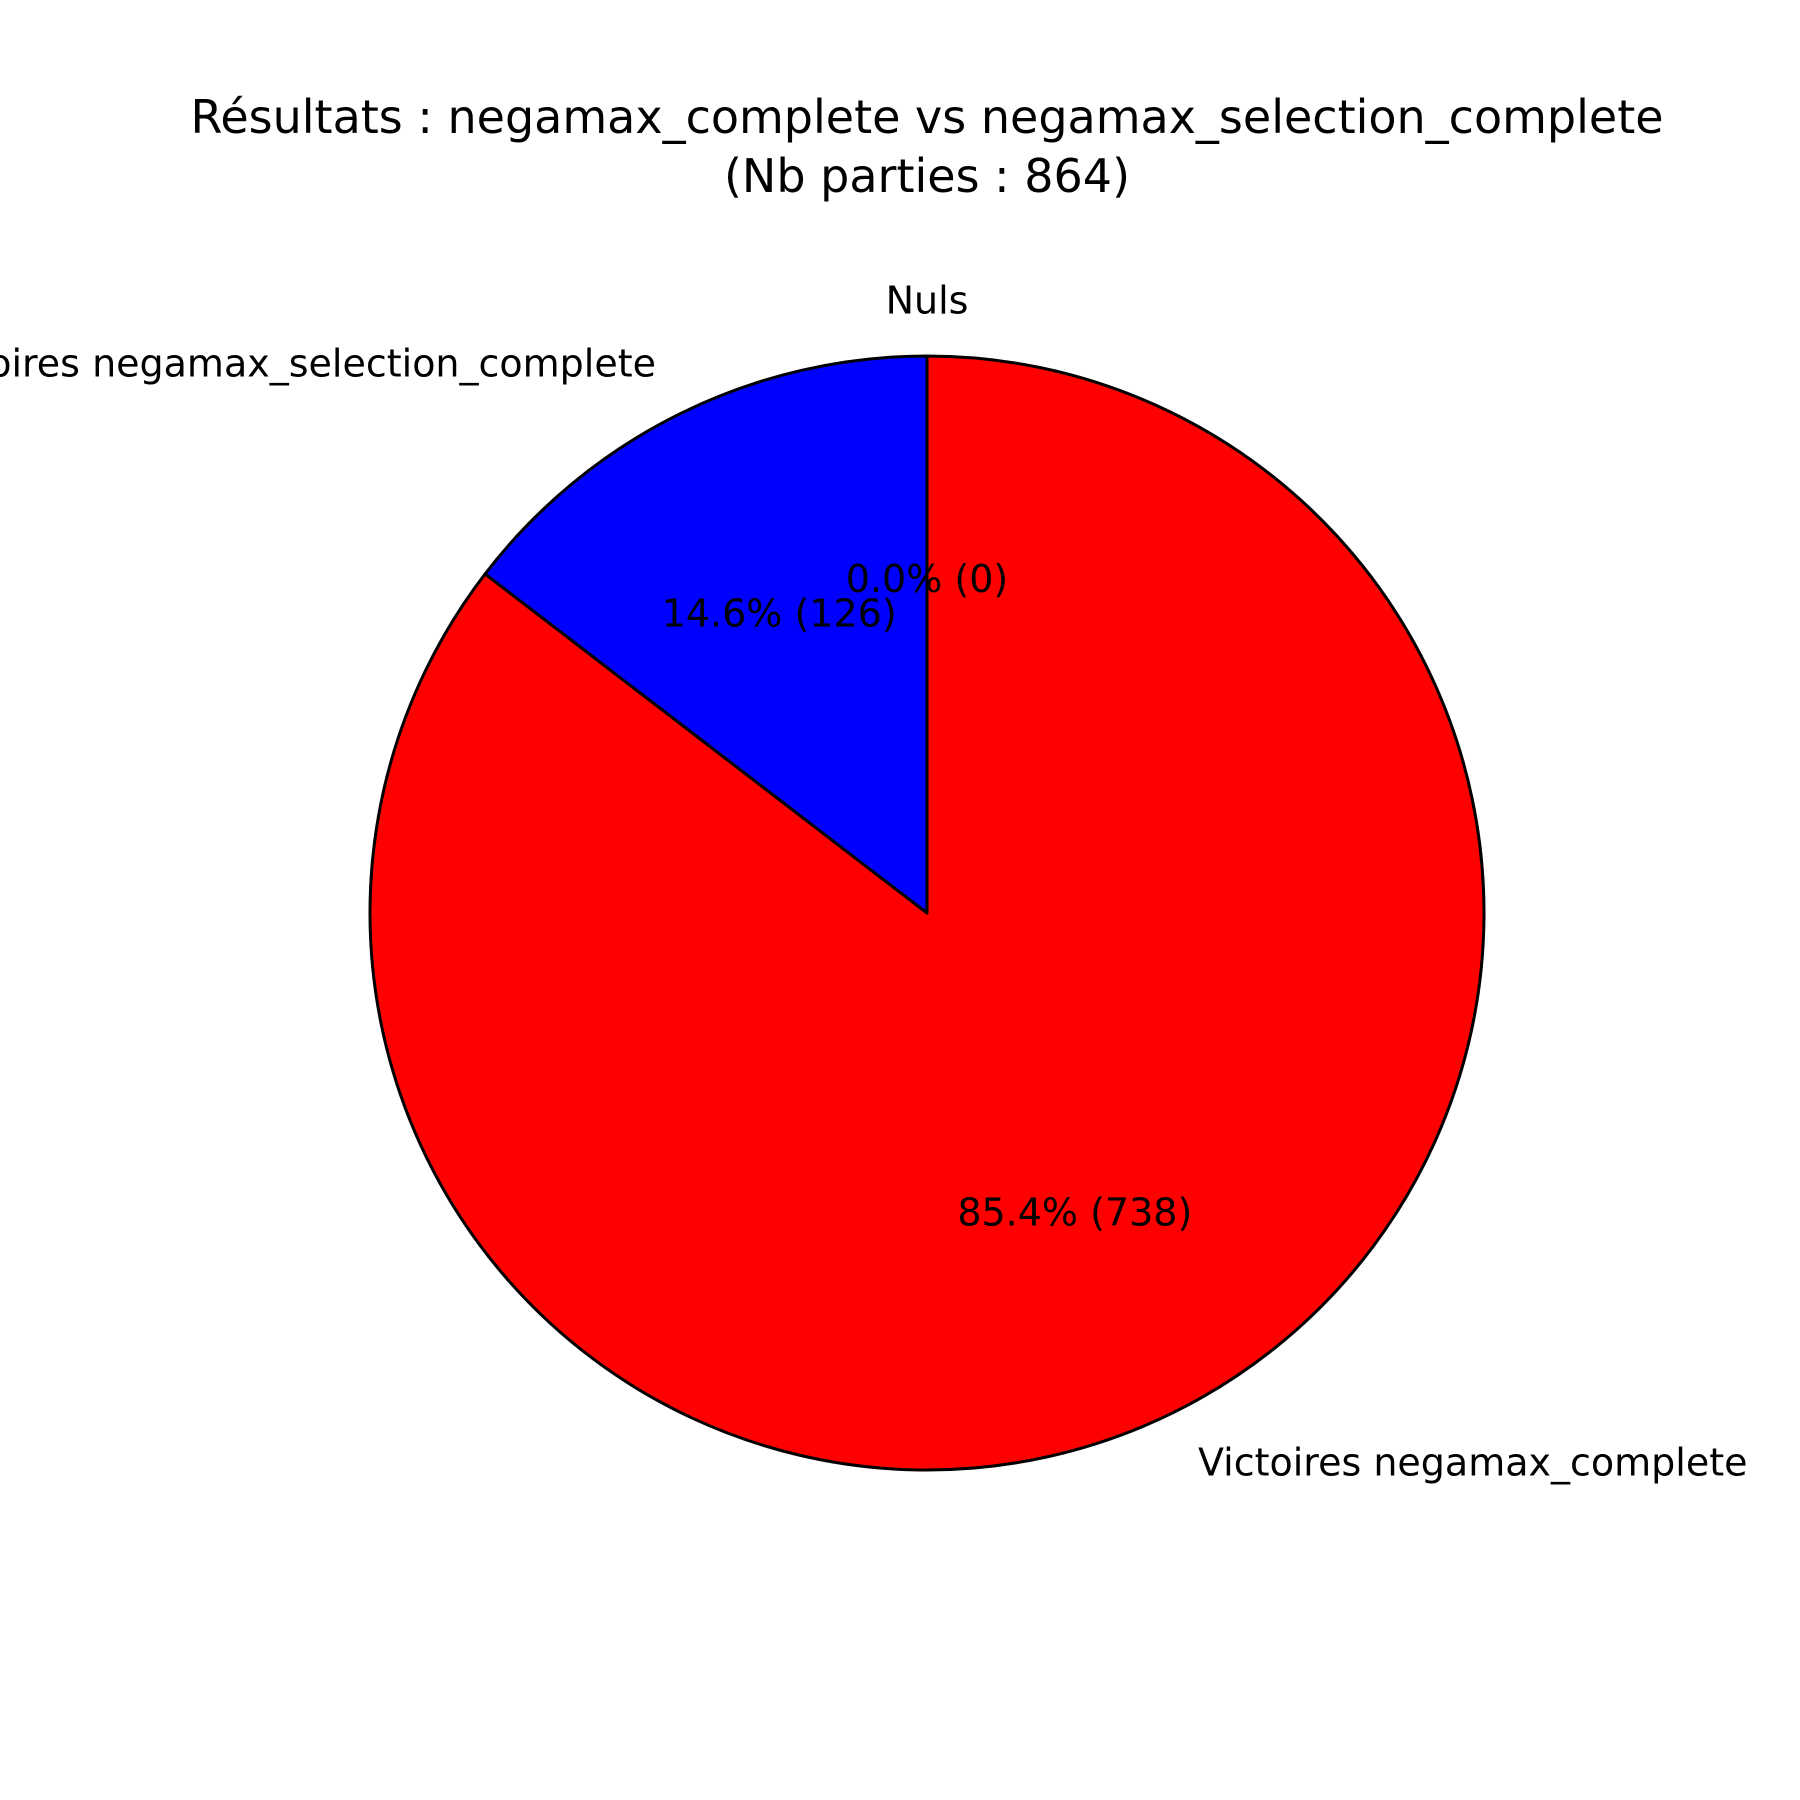 This screenshot has width=1800, height=1800. I want to click on pie-slice-victoires-negamax-selection-complete, so click(706, 634).